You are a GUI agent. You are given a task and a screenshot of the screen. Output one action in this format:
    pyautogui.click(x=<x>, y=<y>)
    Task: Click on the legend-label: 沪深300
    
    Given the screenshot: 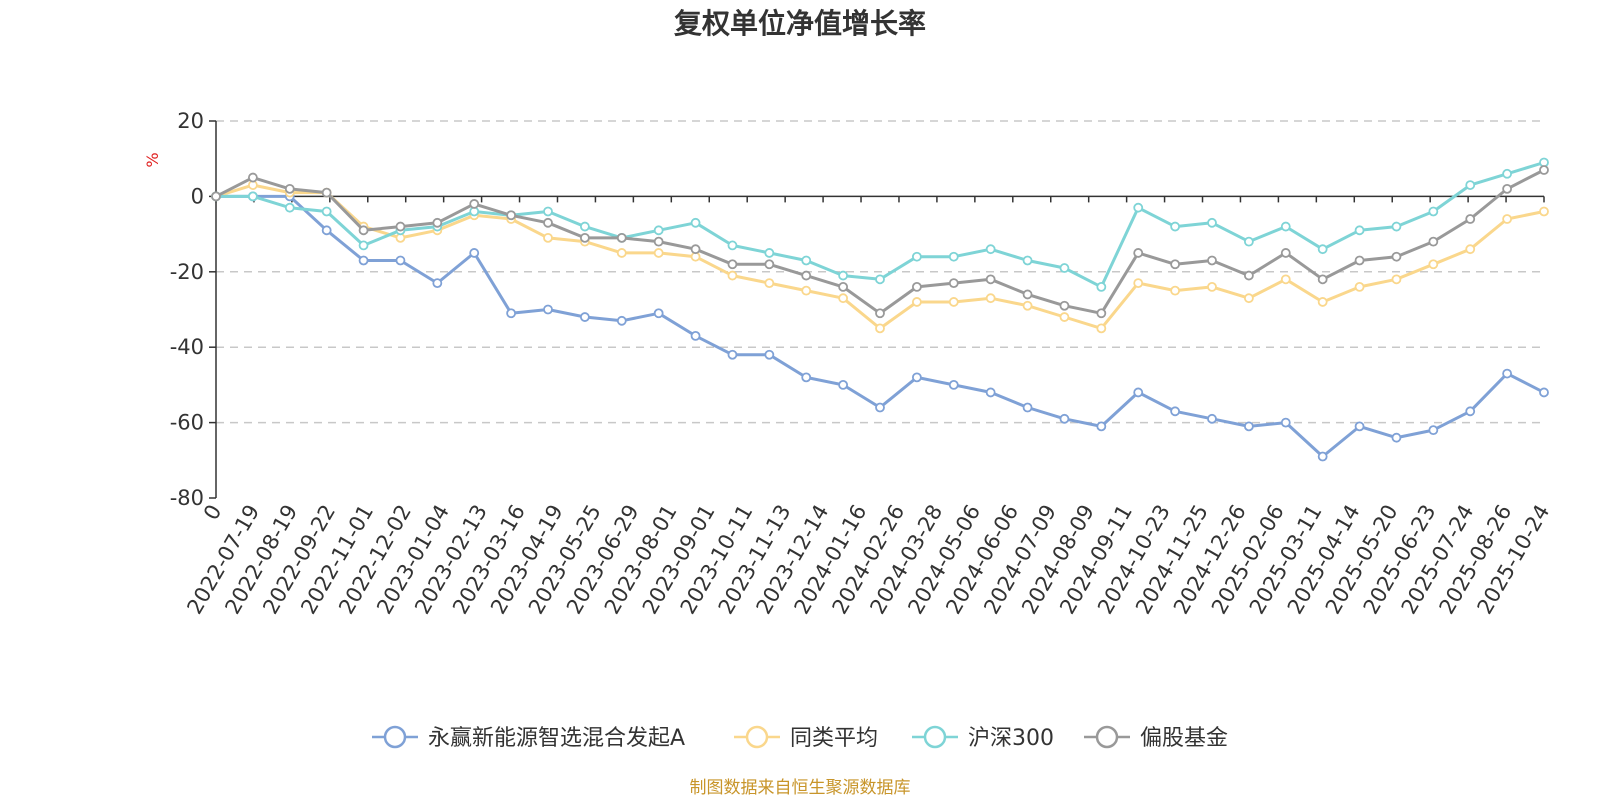 What is the action you would take?
    pyautogui.click(x=1011, y=738)
    